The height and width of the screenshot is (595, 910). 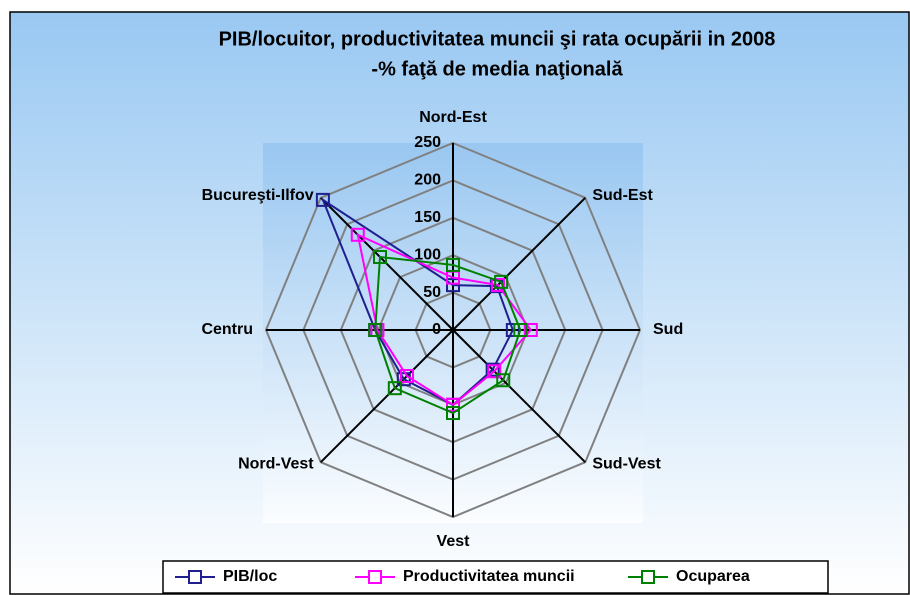 What do you see at coordinates (713, 576) in the screenshot?
I see `legend-label: Ocuparea` at bounding box center [713, 576].